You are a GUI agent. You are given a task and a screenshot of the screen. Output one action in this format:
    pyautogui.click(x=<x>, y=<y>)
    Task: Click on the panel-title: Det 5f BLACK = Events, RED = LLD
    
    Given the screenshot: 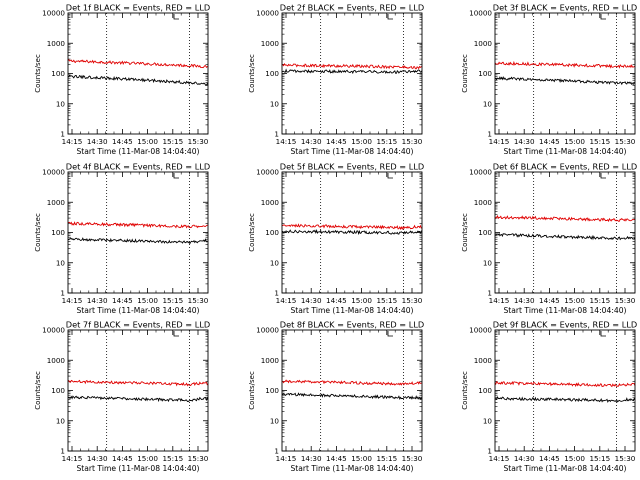 What is the action you would take?
    pyautogui.click(x=352, y=167)
    